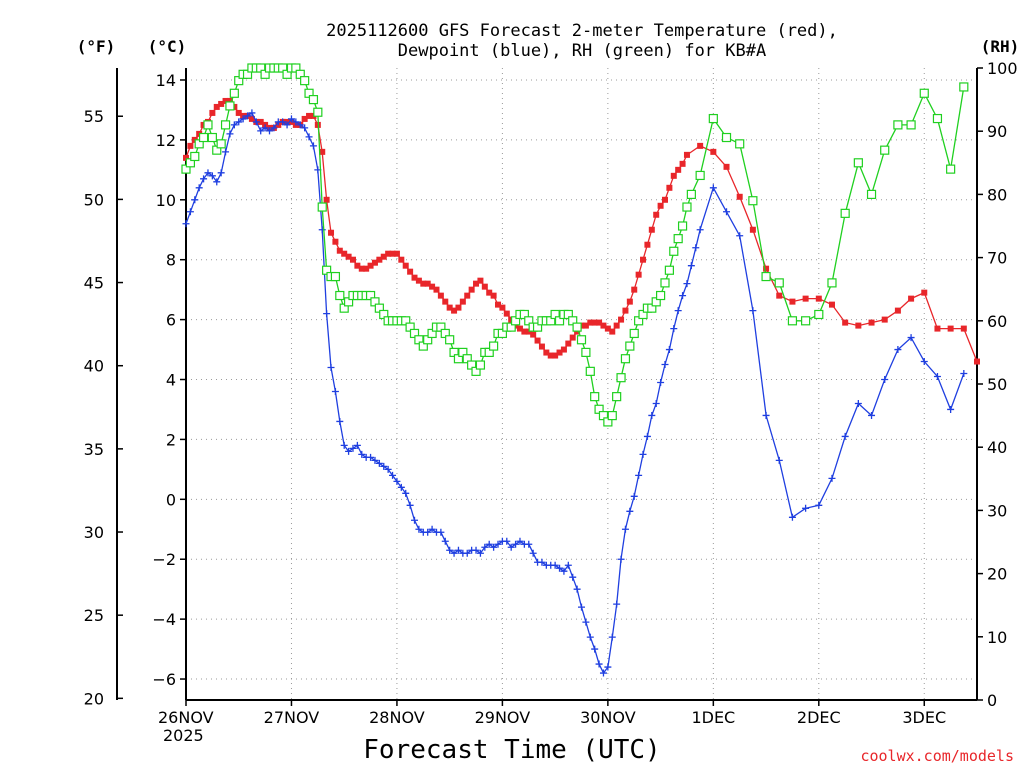  What do you see at coordinates (94, 199) in the screenshot?
I see `fahrenheit-tick-label: 50` at bounding box center [94, 199].